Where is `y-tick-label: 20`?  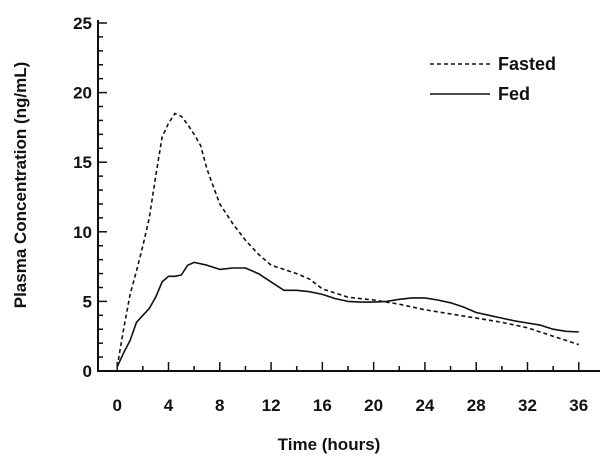
y-tick-label: 20 is located at coordinates (82, 93).